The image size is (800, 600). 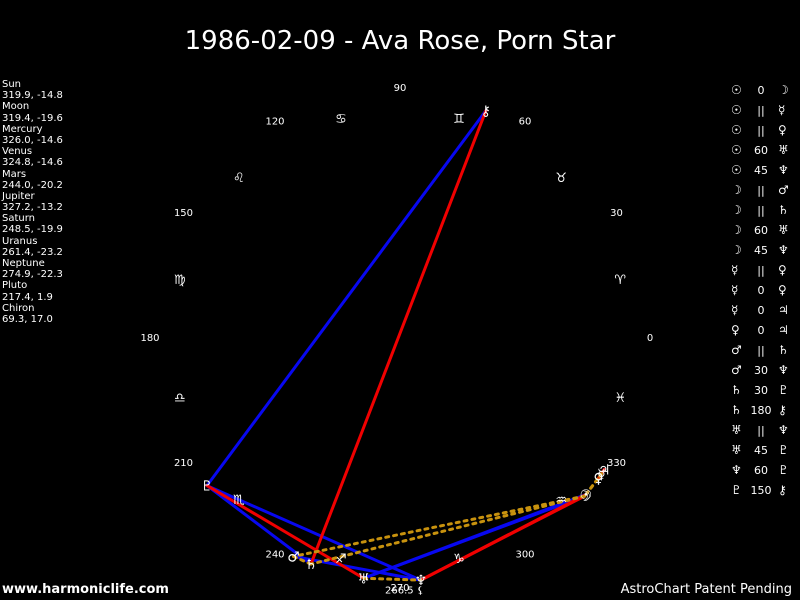 I want to click on sign-glyph-capricorn: ♑, so click(x=459, y=559).